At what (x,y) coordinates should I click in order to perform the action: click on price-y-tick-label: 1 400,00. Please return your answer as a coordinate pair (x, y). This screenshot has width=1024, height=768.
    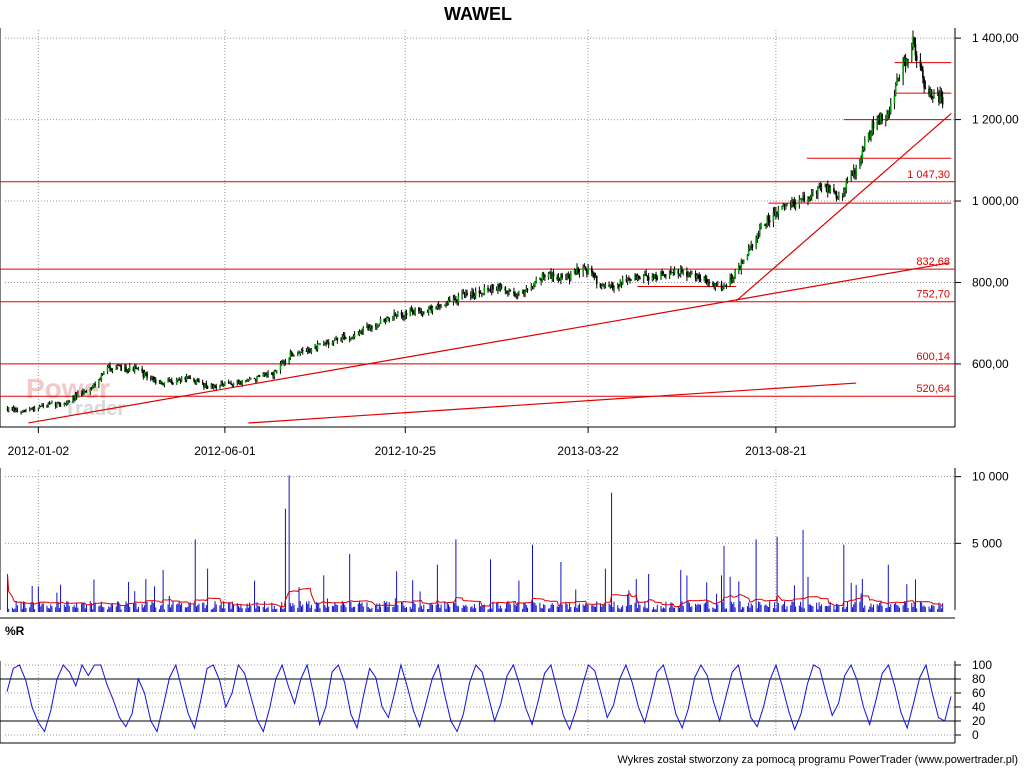
    Looking at the image, I should click on (995, 38).